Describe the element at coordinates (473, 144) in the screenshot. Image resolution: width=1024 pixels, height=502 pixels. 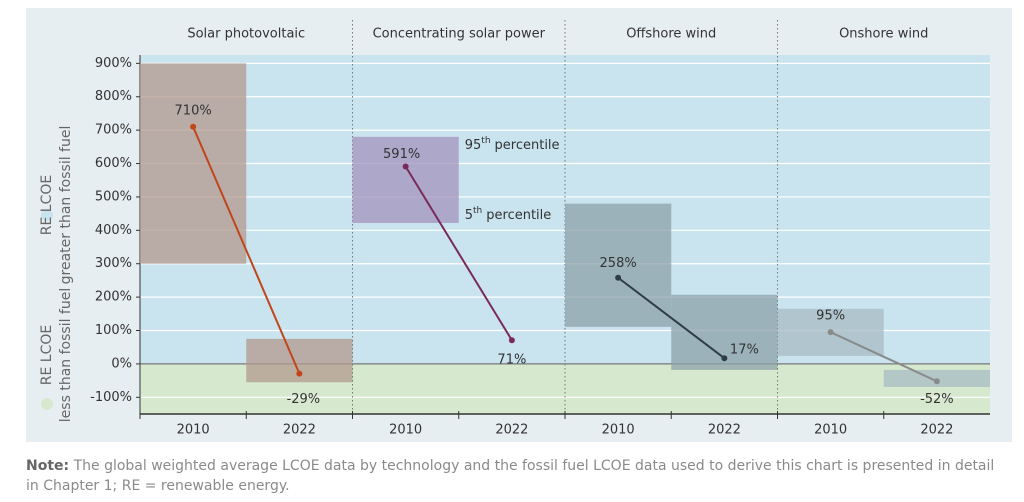
I see `percentile-number: 95` at that location.